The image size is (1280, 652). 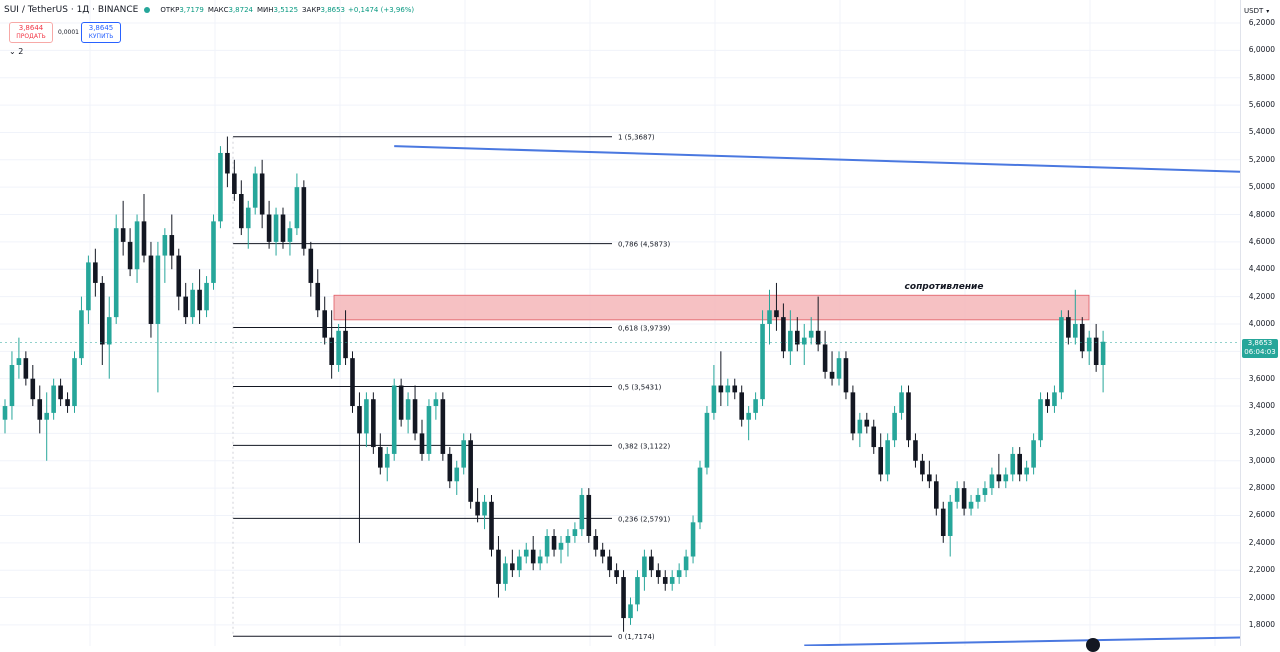 What do you see at coordinates (101, 36) in the screenshot?
I see `buy-label: КУПИТЬ` at bounding box center [101, 36].